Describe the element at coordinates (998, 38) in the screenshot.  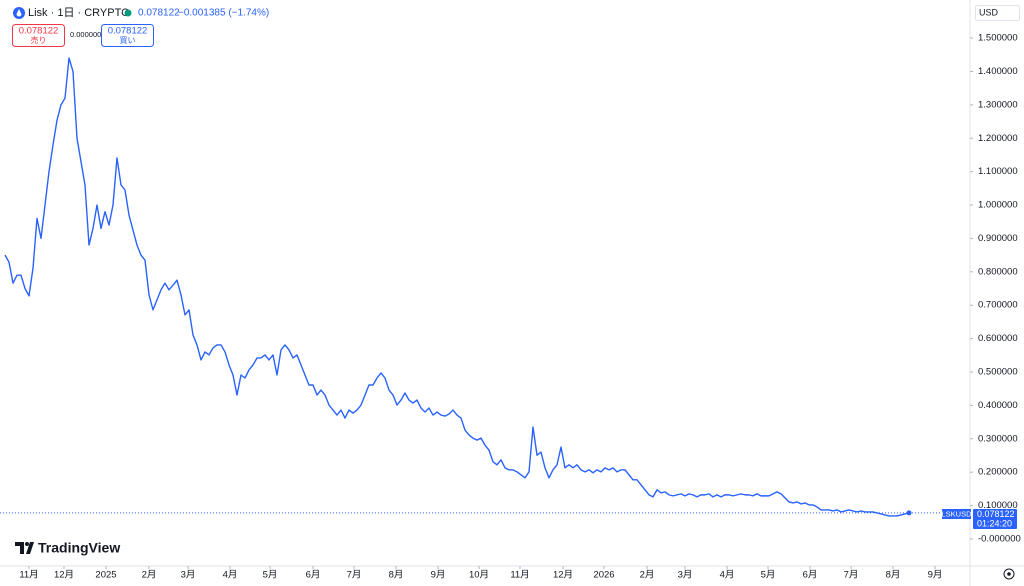
I see `y-tick-label: 1.500000` at that location.